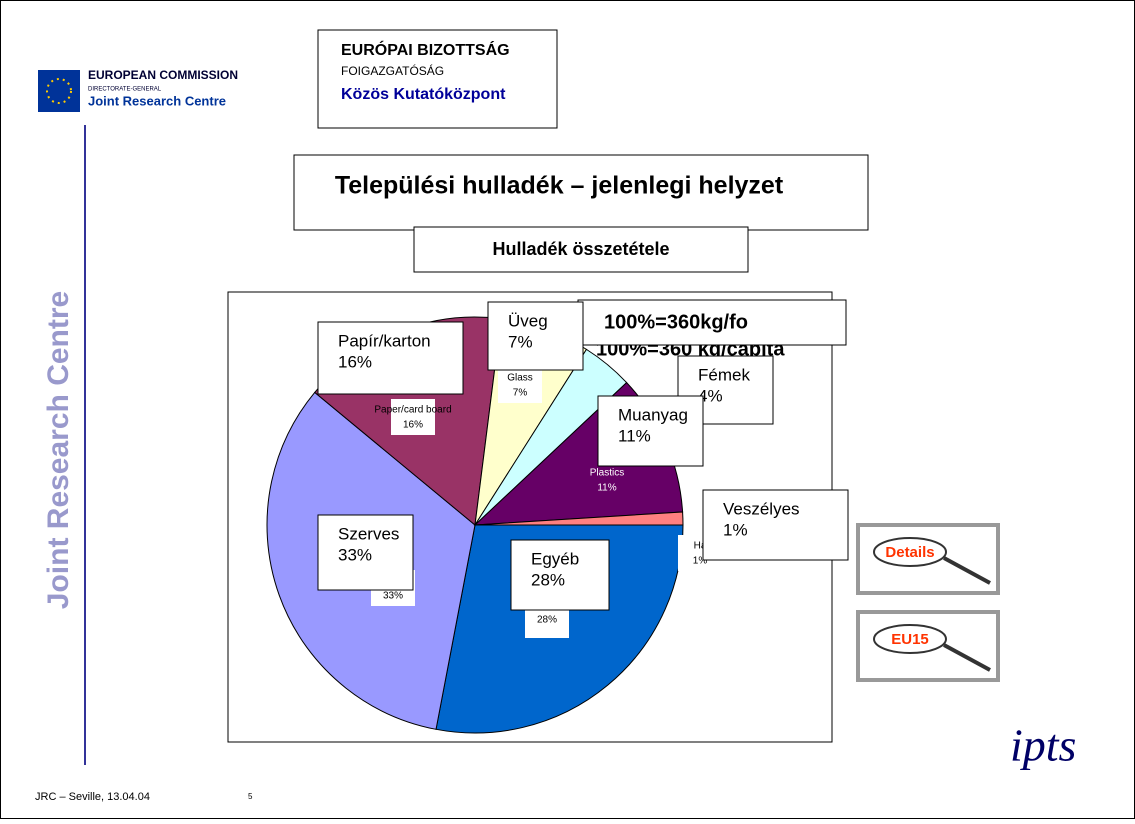 This screenshot has width=1135, height=824. What do you see at coordinates (1043, 745) in the screenshot?
I see `ipts-logo: ipts` at bounding box center [1043, 745].